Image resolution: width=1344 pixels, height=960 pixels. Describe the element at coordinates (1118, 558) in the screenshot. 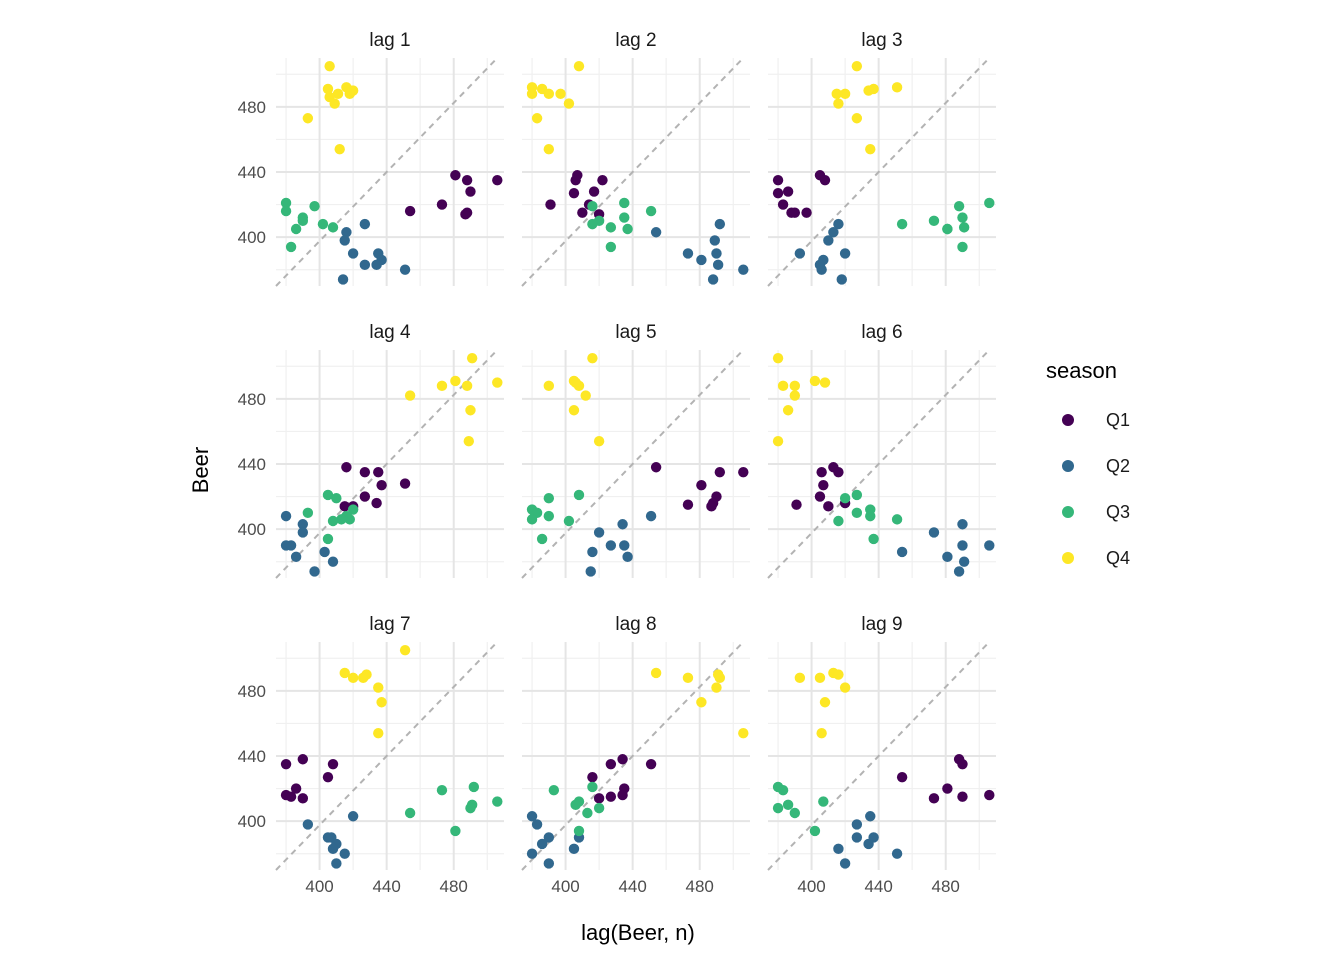

I see `legend-label-q4: Q4` at that location.